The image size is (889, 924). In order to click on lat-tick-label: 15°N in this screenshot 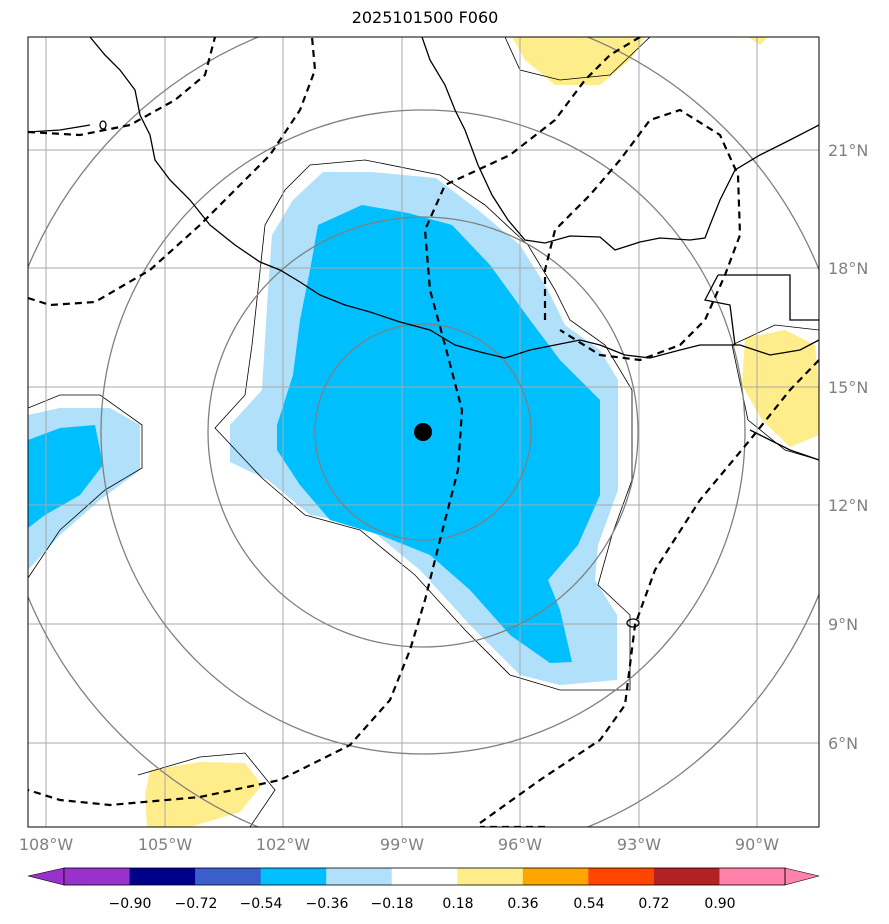, I will do `click(848, 387)`.